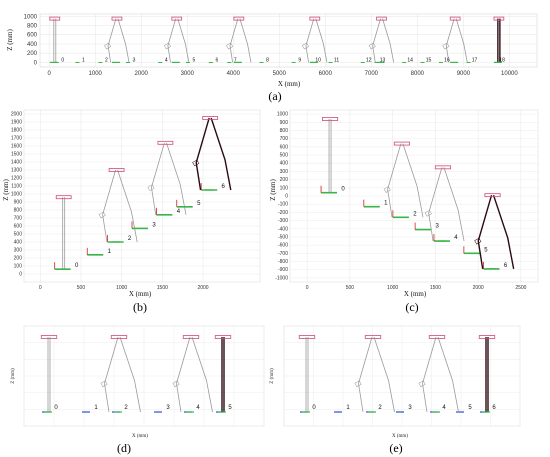  What do you see at coordinates (77, 266) in the screenshot?
I see `panel-b-step-label: 0` at bounding box center [77, 266].